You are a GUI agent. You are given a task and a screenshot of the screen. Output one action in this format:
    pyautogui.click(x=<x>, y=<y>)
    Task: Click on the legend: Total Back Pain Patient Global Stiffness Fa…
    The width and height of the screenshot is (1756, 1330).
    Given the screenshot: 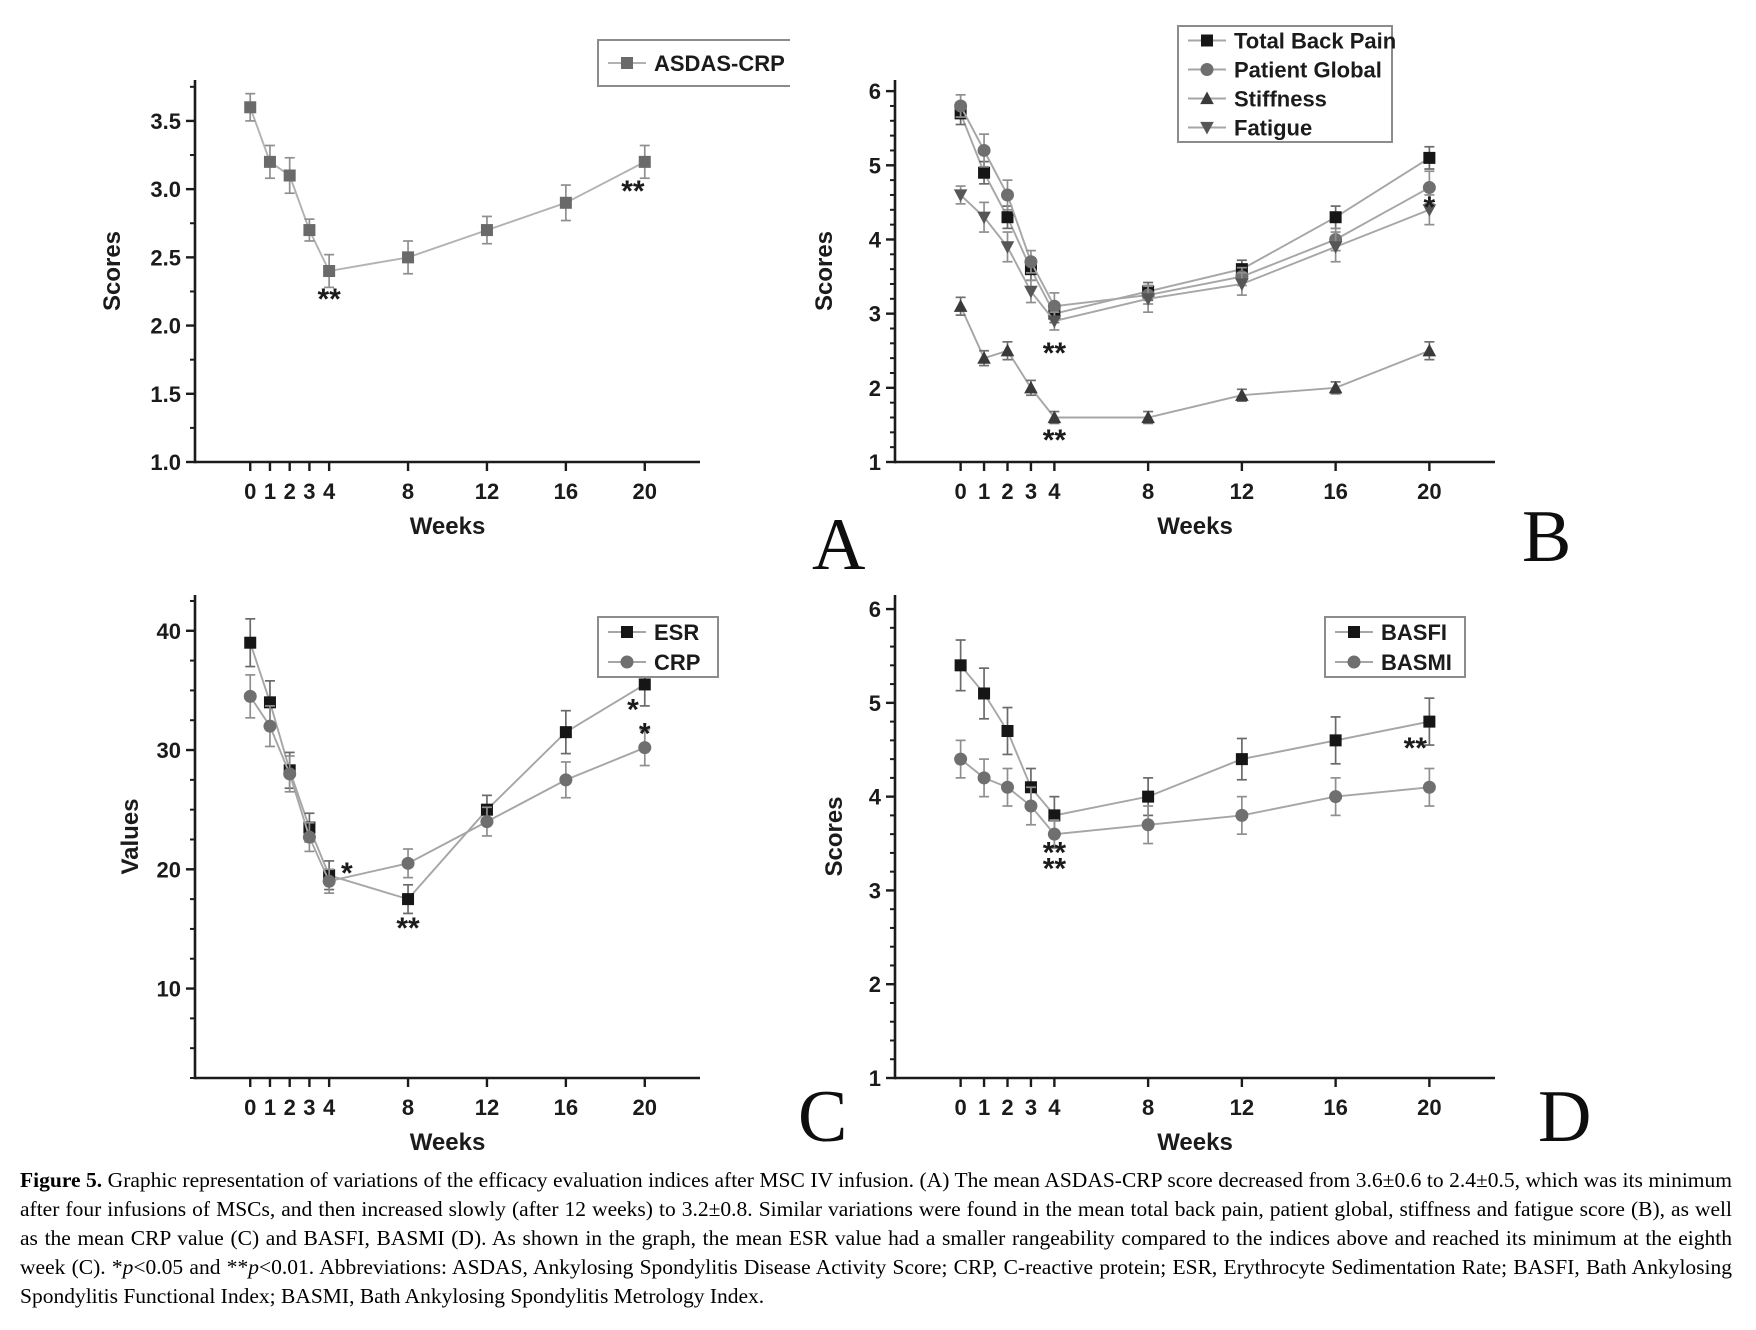 What is the action you would take?
    pyautogui.click(x=1286, y=84)
    